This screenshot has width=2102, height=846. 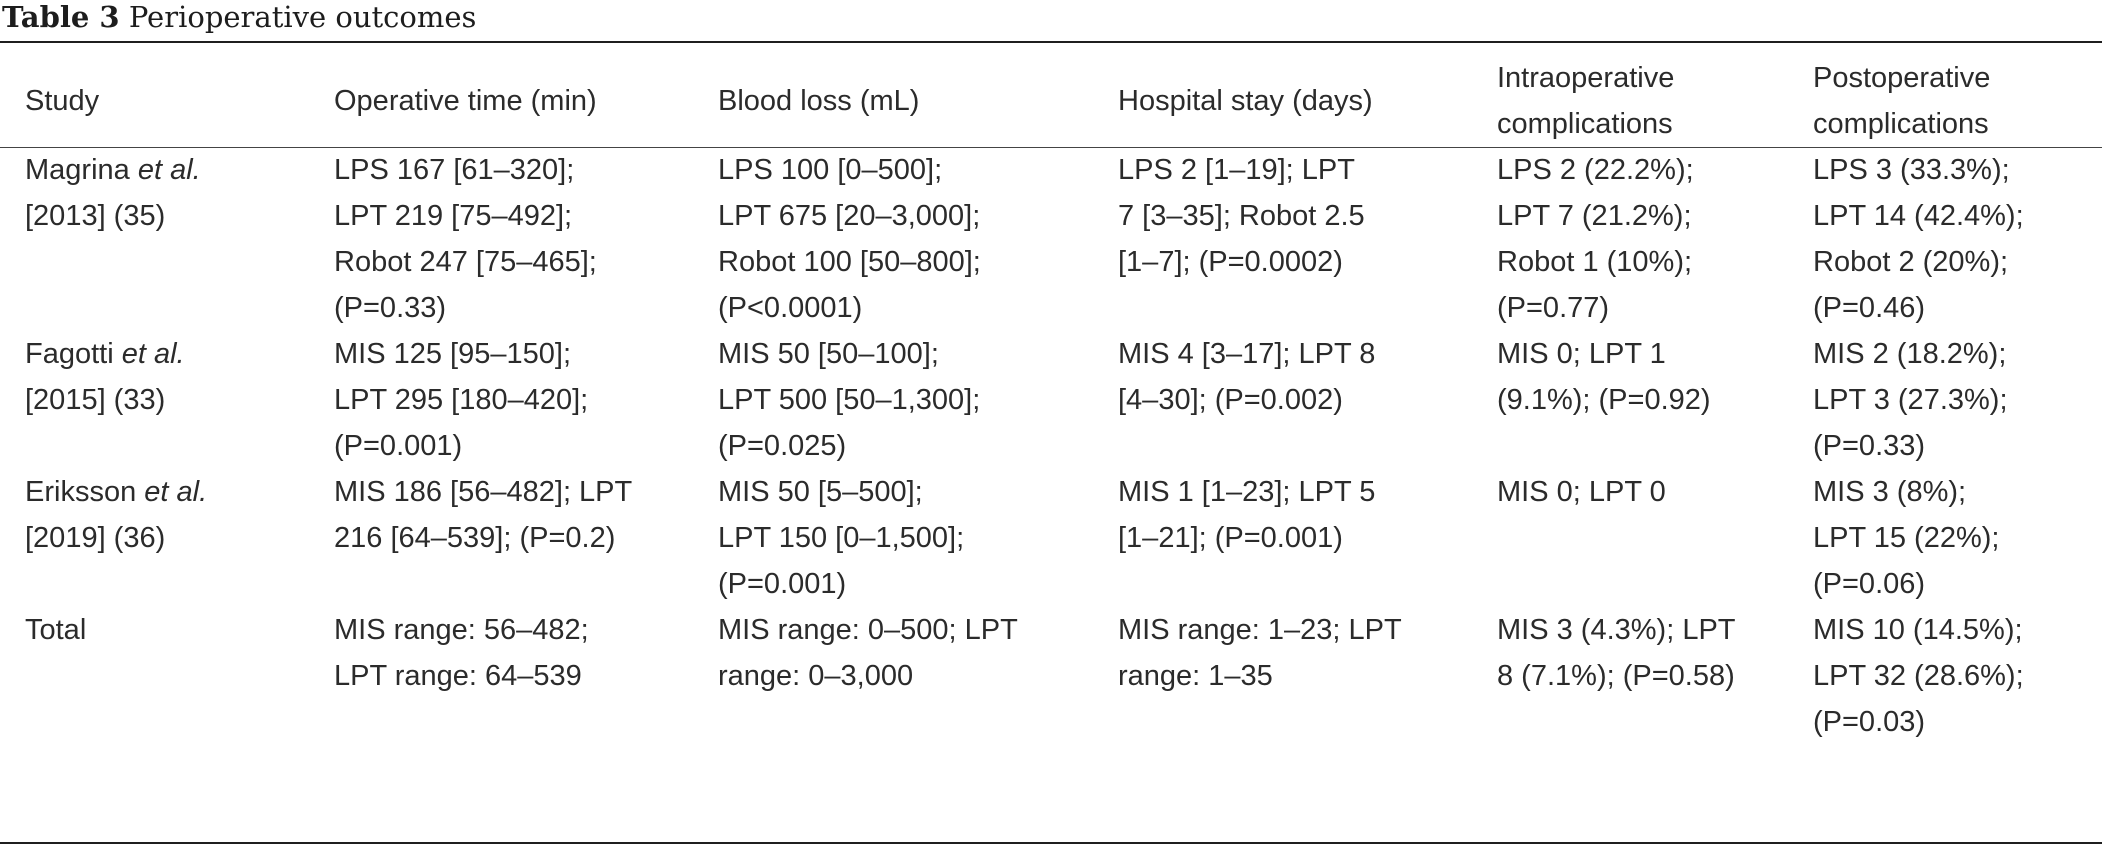 What do you see at coordinates (1051, 42) in the screenshot?
I see `table-top-rule` at bounding box center [1051, 42].